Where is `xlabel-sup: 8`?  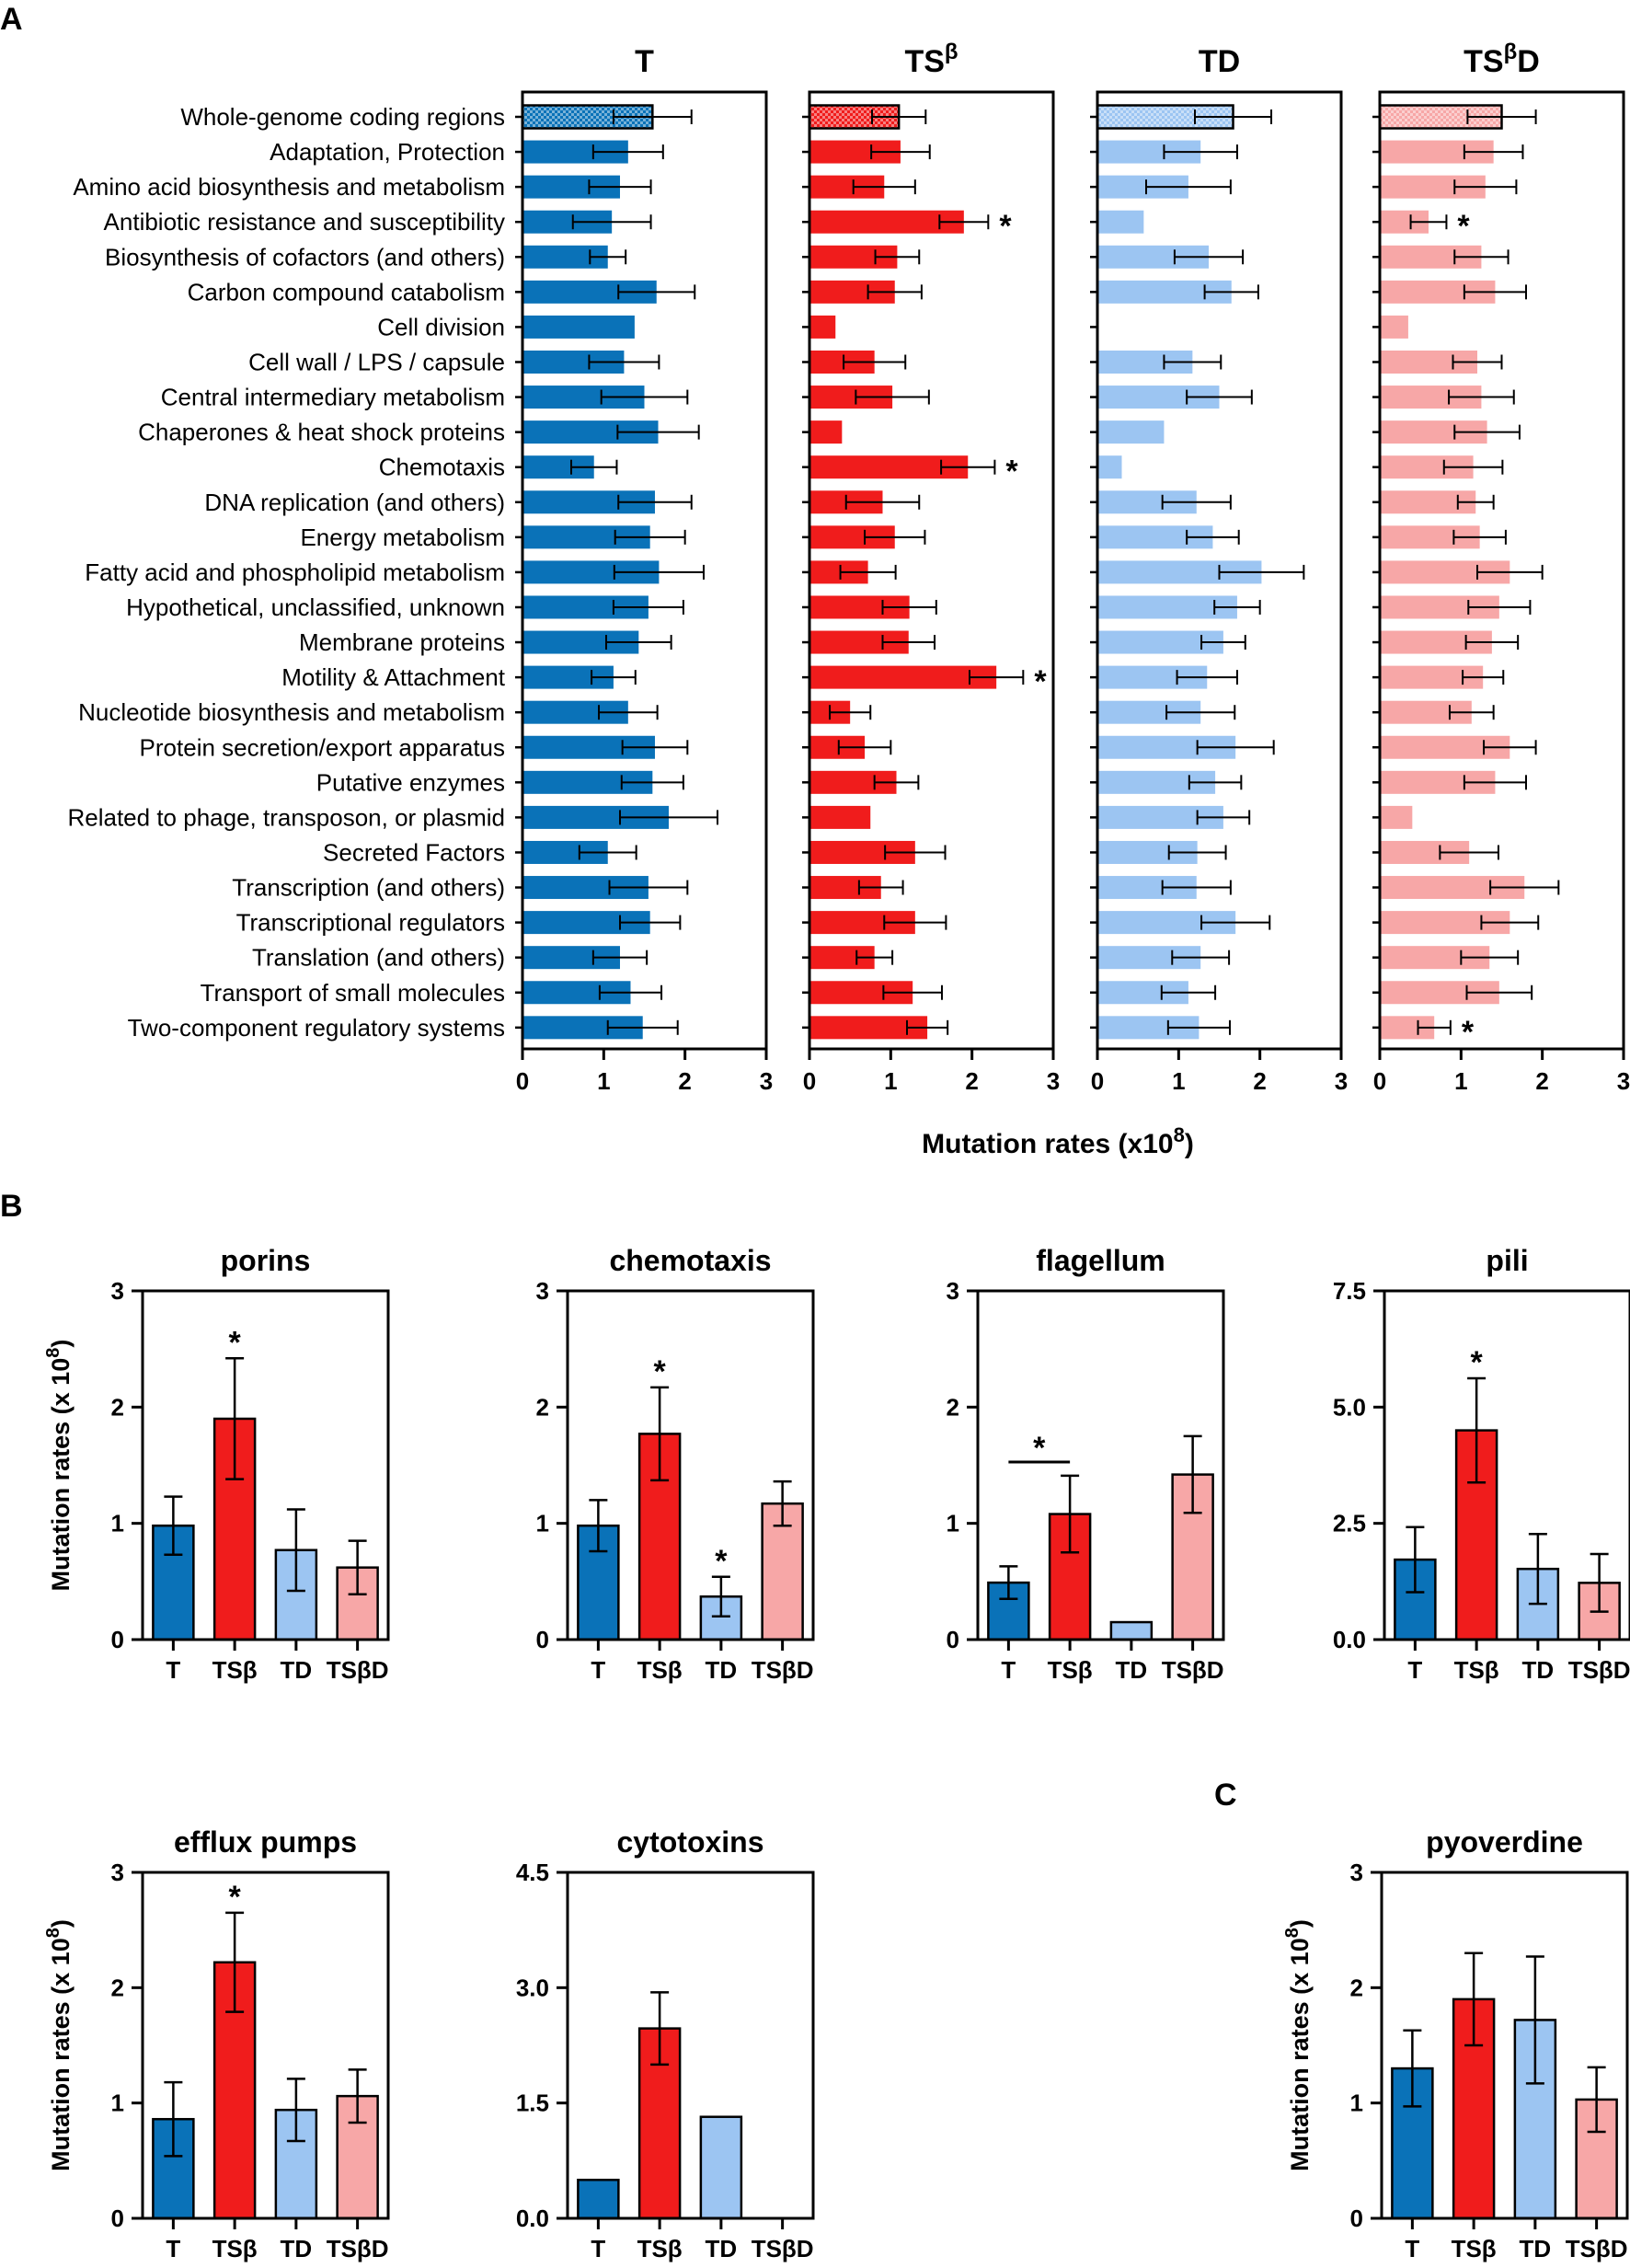
xlabel-sup: 8 is located at coordinates (1179, 1135).